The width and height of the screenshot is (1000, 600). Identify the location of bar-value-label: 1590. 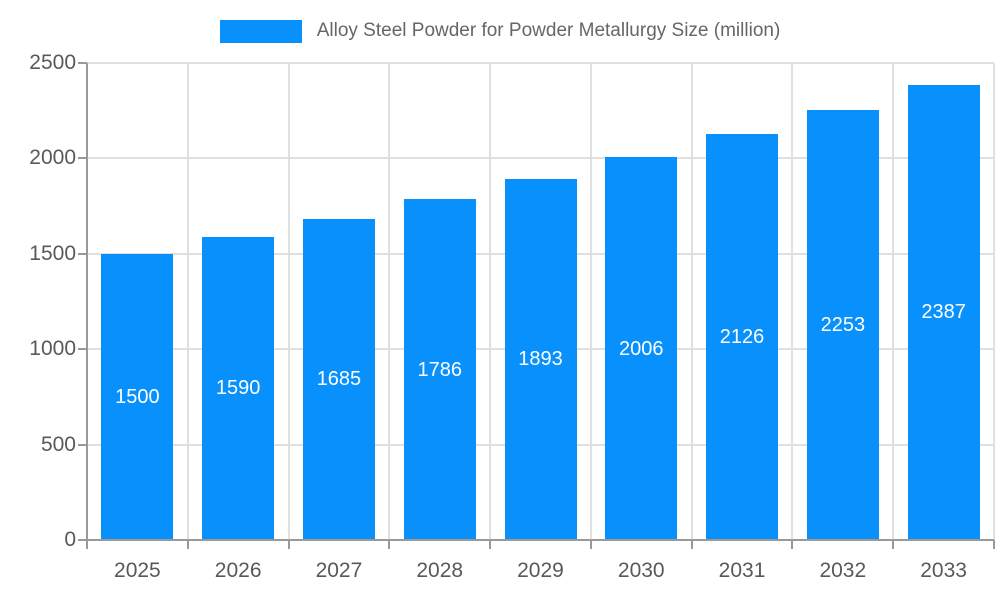
(238, 388).